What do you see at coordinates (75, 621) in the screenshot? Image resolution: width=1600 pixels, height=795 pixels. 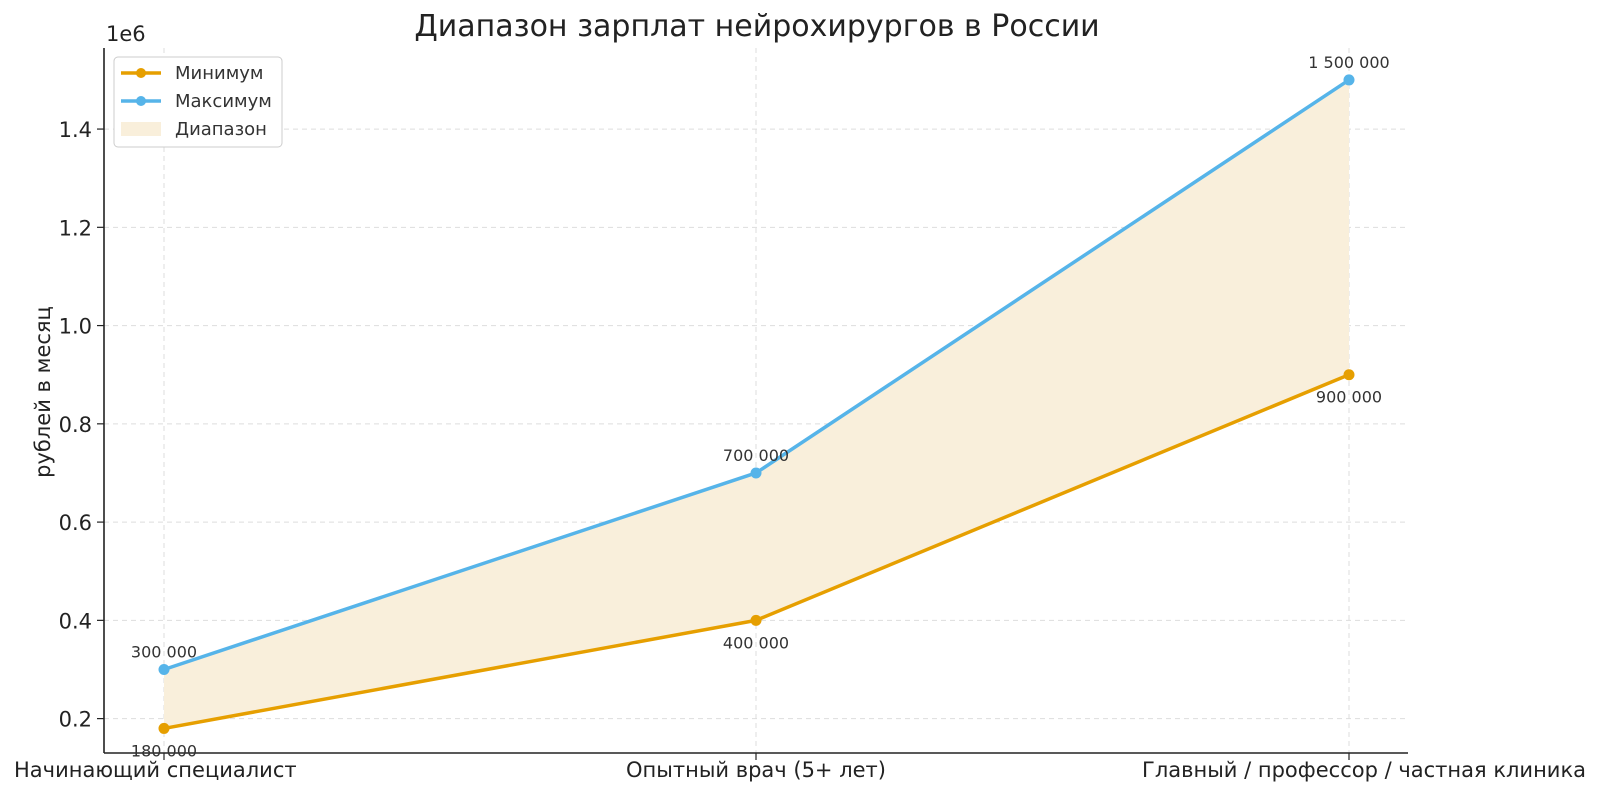 I see `y-tick-label: 0.4` at bounding box center [75, 621].